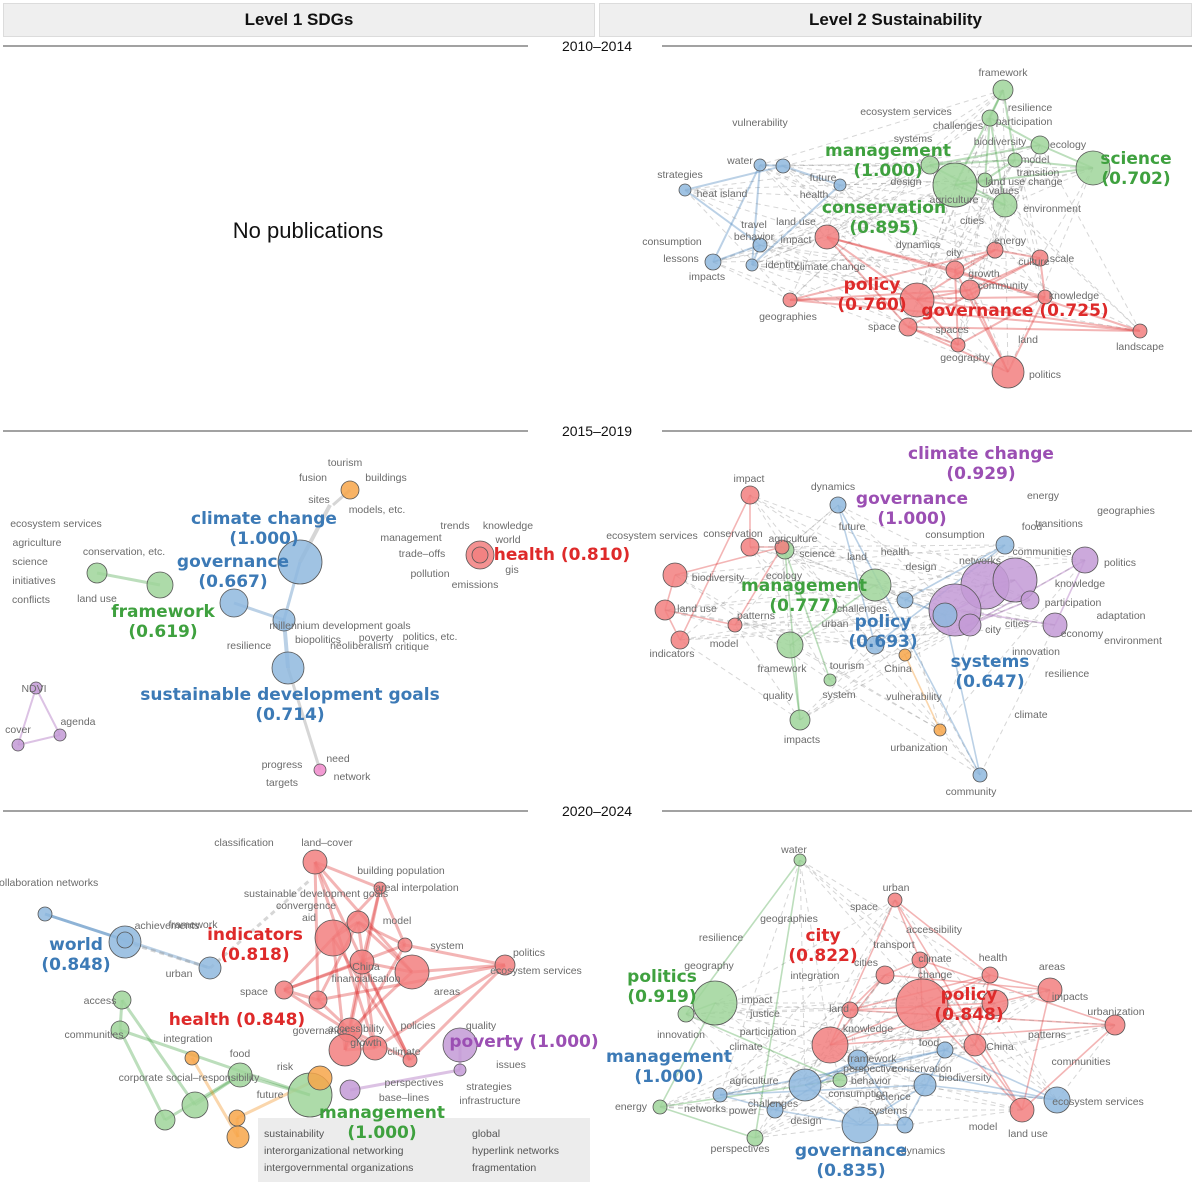  I want to click on node-label: power, so click(743, 1111).